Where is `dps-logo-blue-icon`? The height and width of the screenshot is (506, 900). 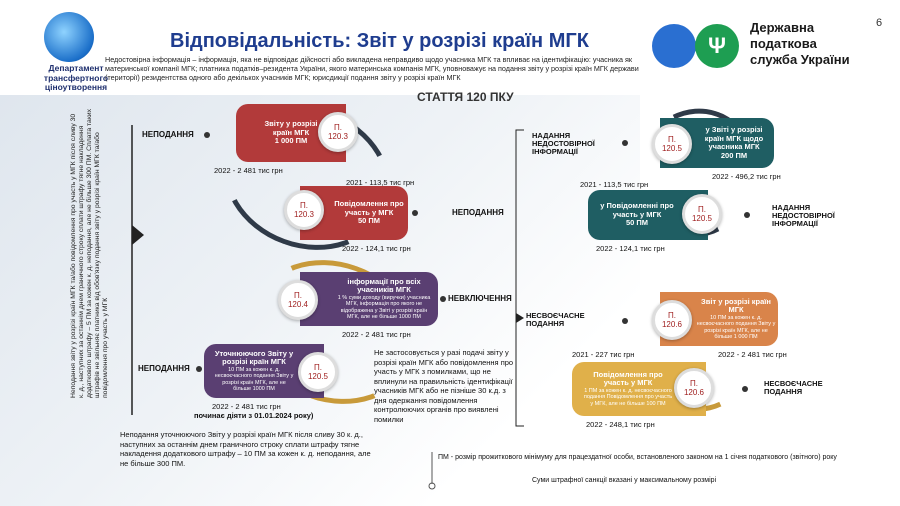 dps-logo-blue-icon is located at coordinates (674, 46).